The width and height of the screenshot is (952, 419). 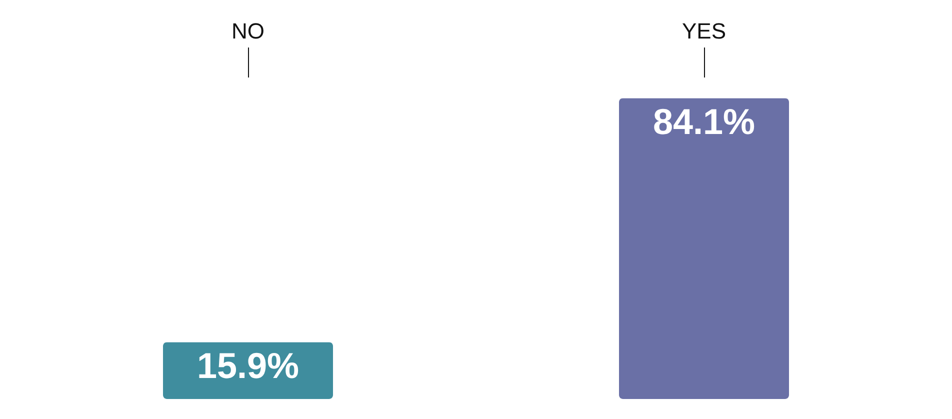 What do you see at coordinates (248, 31) in the screenshot?
I see `x-tick-label: NO` at bounding box center [248, 31].